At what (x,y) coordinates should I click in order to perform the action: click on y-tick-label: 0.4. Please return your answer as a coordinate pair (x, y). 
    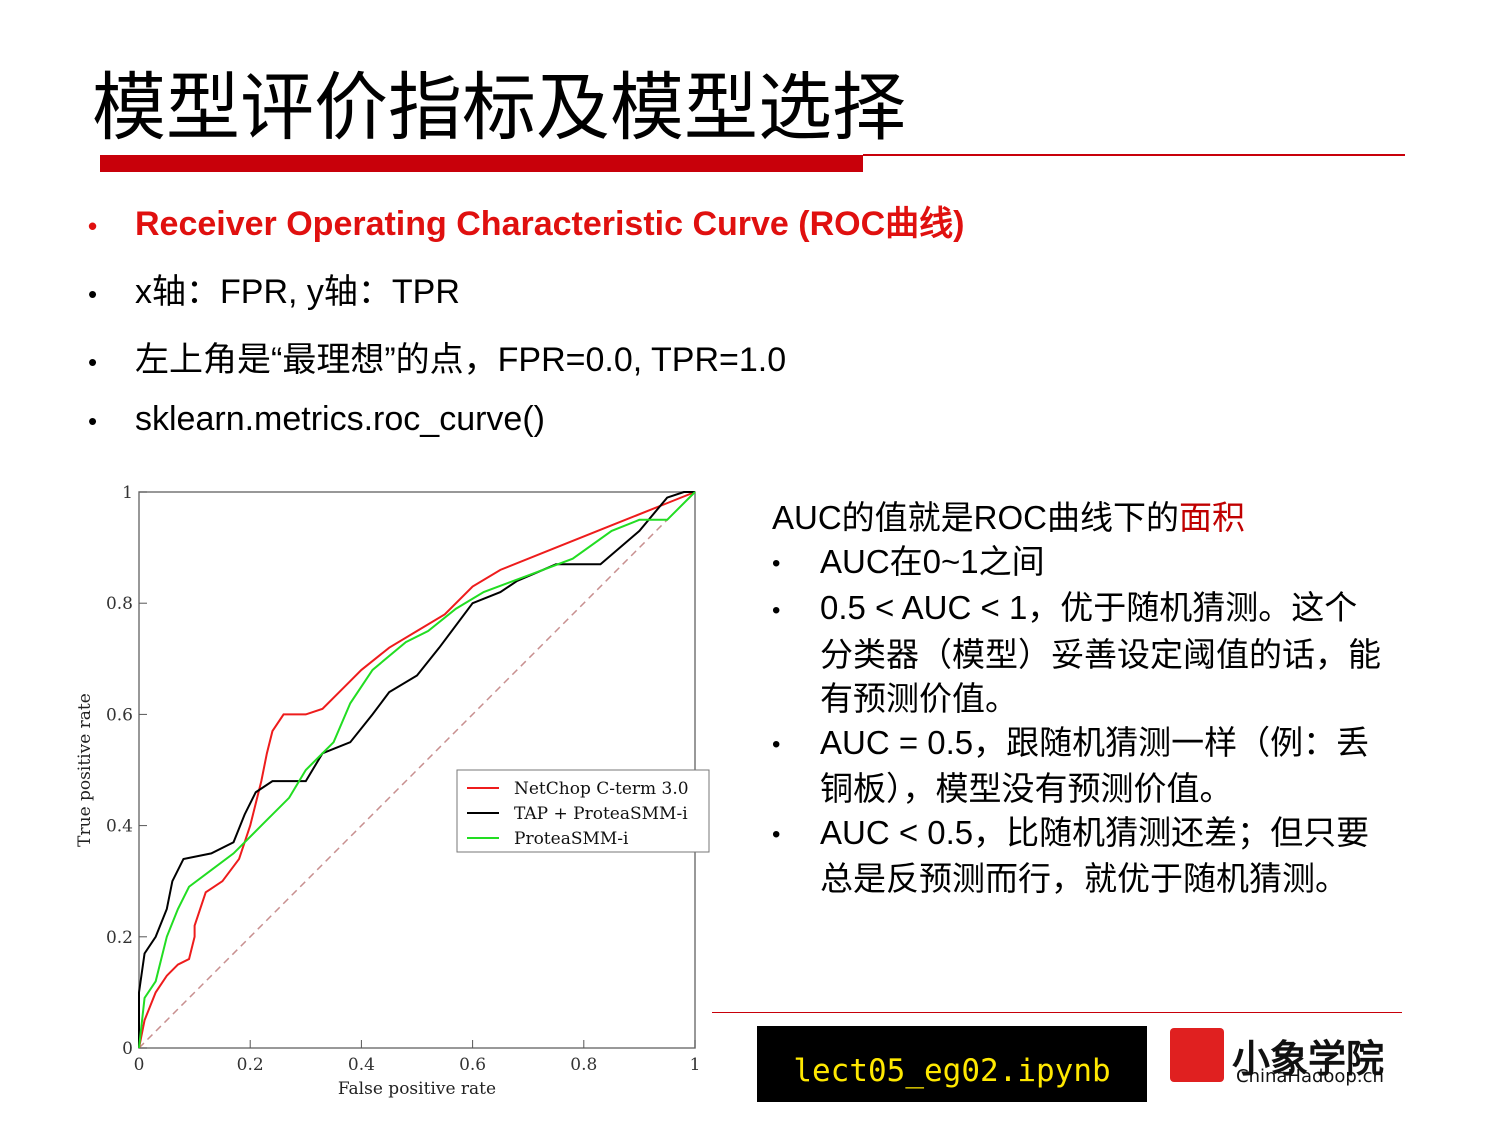
    Looking at the image, I should click on (119, 827).